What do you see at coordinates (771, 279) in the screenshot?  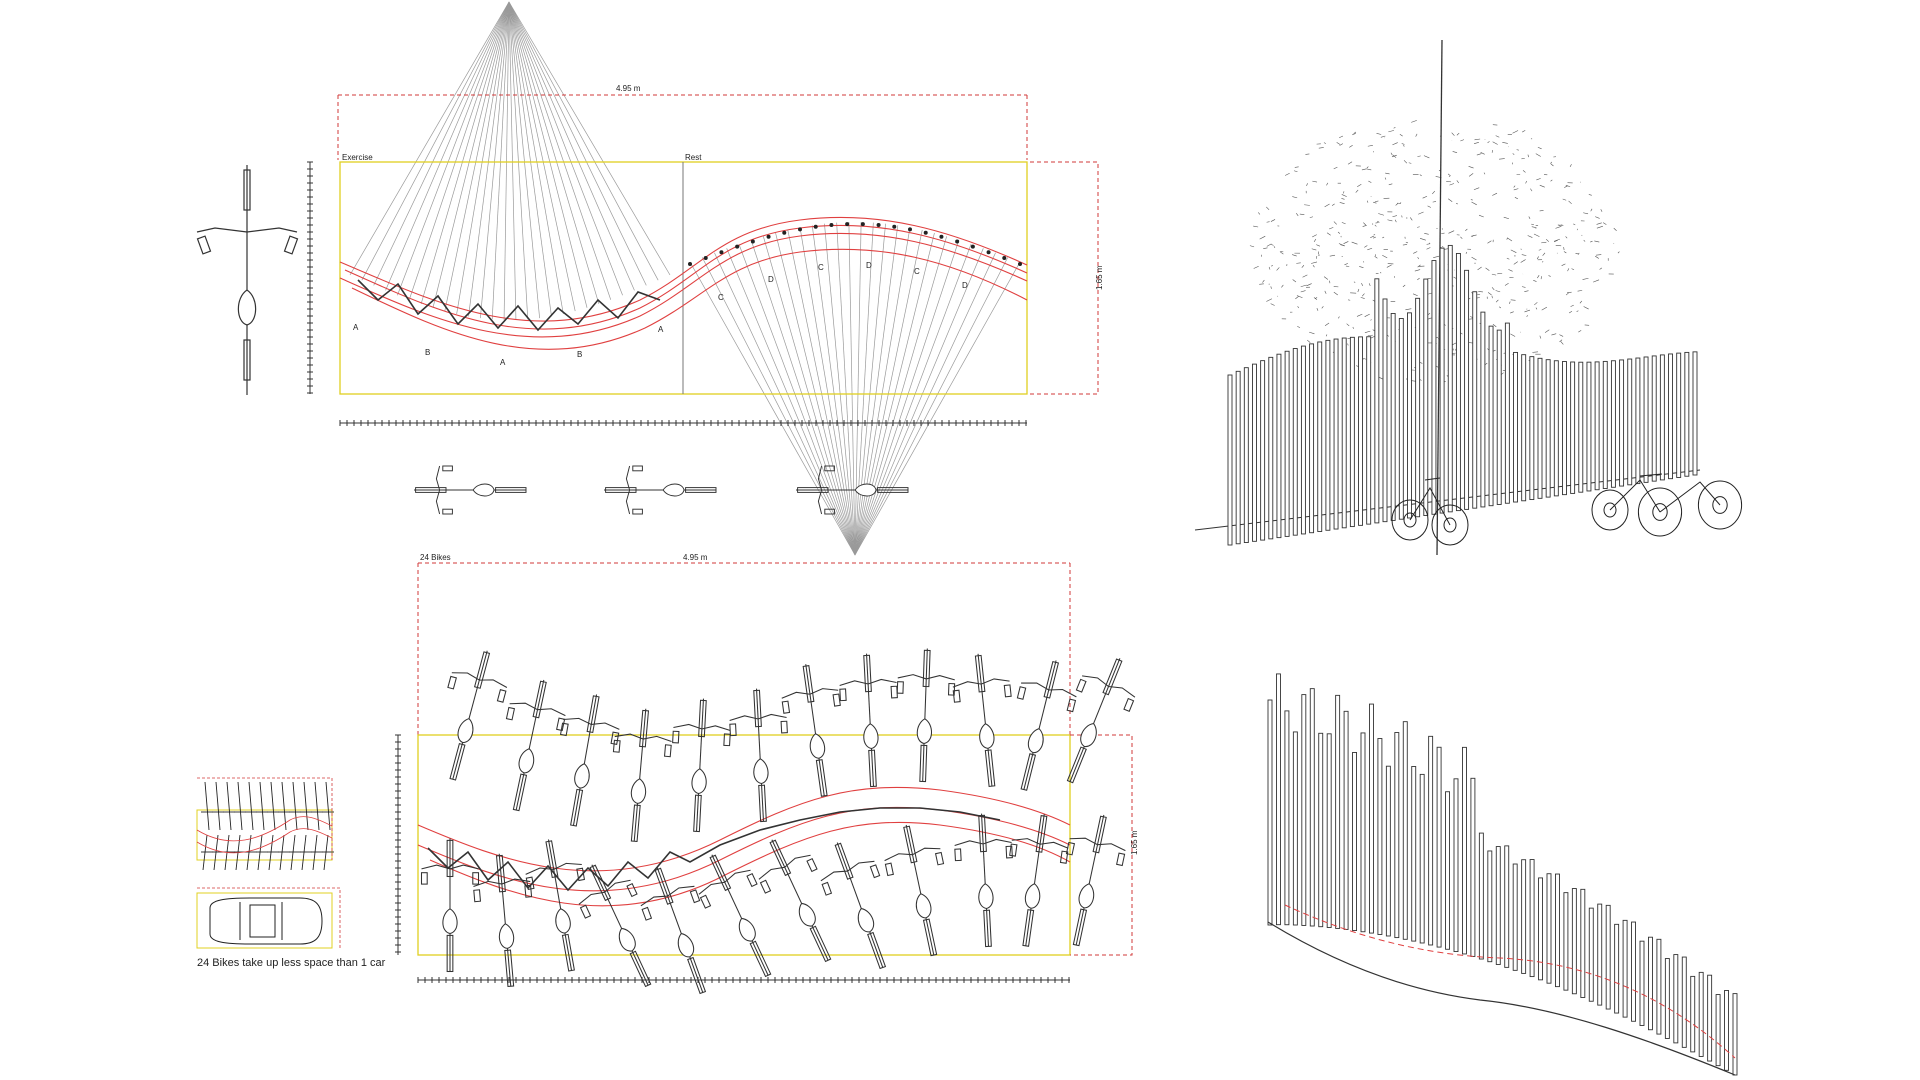 I see `zone-letter: D` at bounding box center [771, 279].